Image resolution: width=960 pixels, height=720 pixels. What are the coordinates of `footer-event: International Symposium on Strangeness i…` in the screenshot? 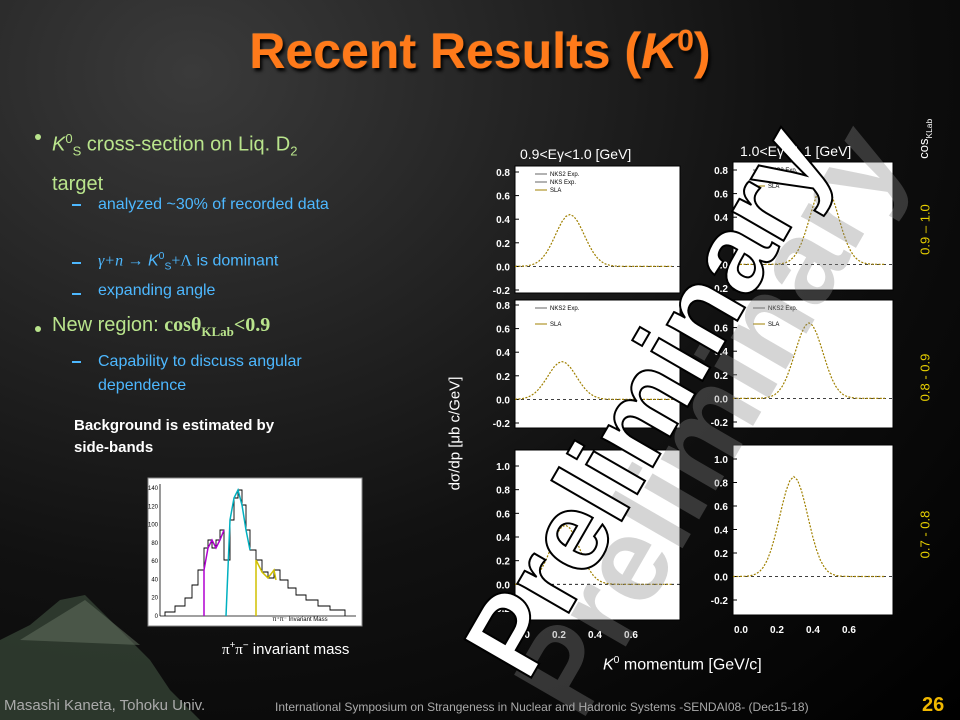 It's located at (542, 707).